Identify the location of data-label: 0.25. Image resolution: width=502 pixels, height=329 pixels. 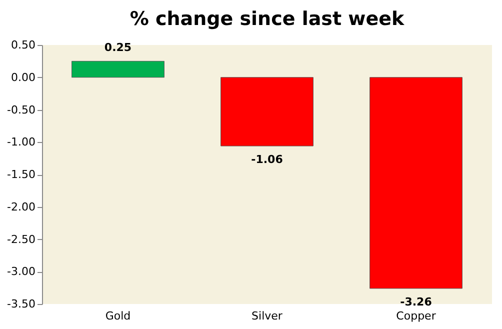
(118, 47).